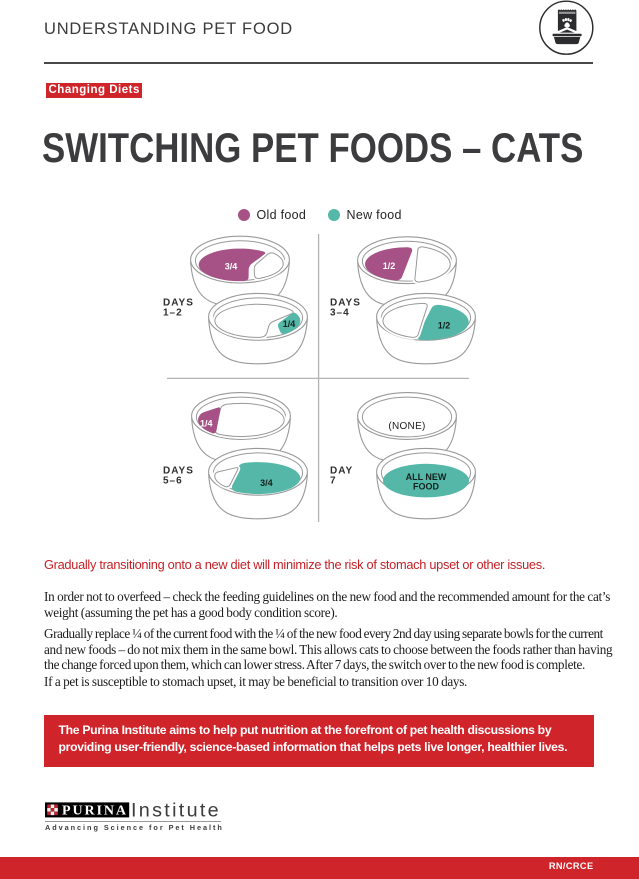 The height and width of the screenshot is (879, 639). What do you see at coordinates (173, 313) in the screenshot?
I see `svg-text: 1–2` at bounding box center [173, 313].